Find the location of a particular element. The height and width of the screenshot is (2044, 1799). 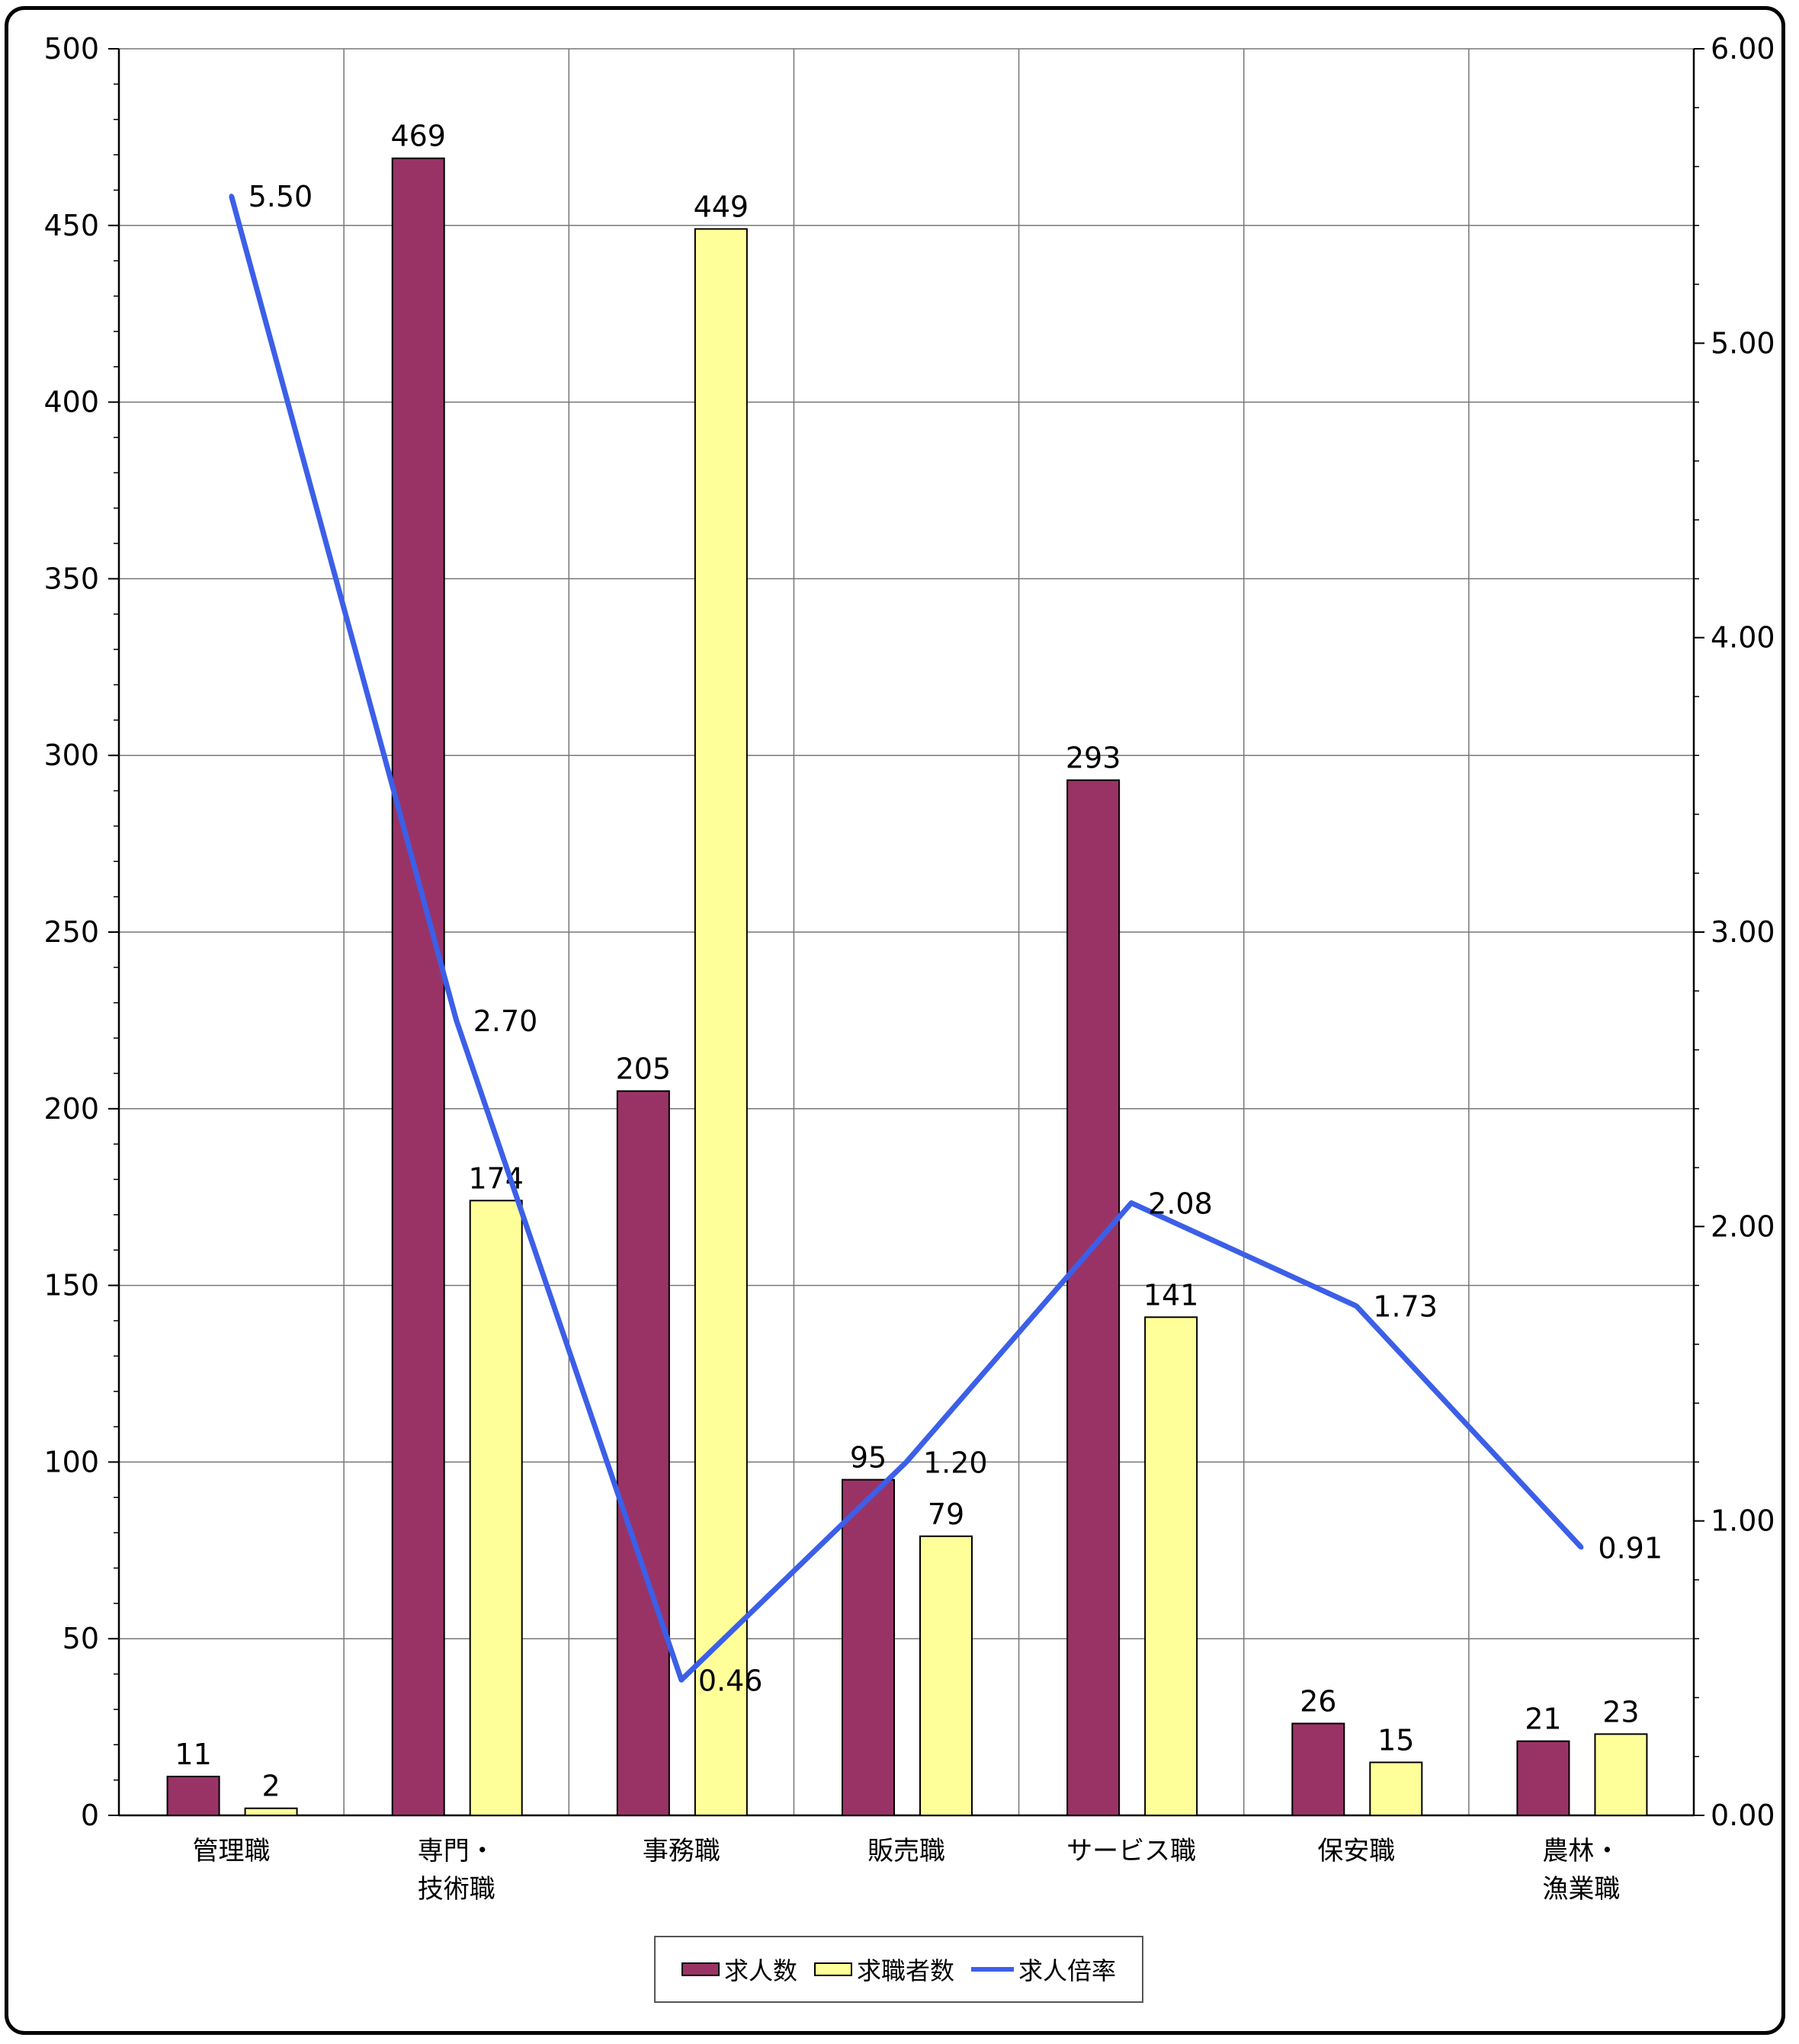

legend-item-job-openings: 求人数 is located at coordinates (739, 1969).